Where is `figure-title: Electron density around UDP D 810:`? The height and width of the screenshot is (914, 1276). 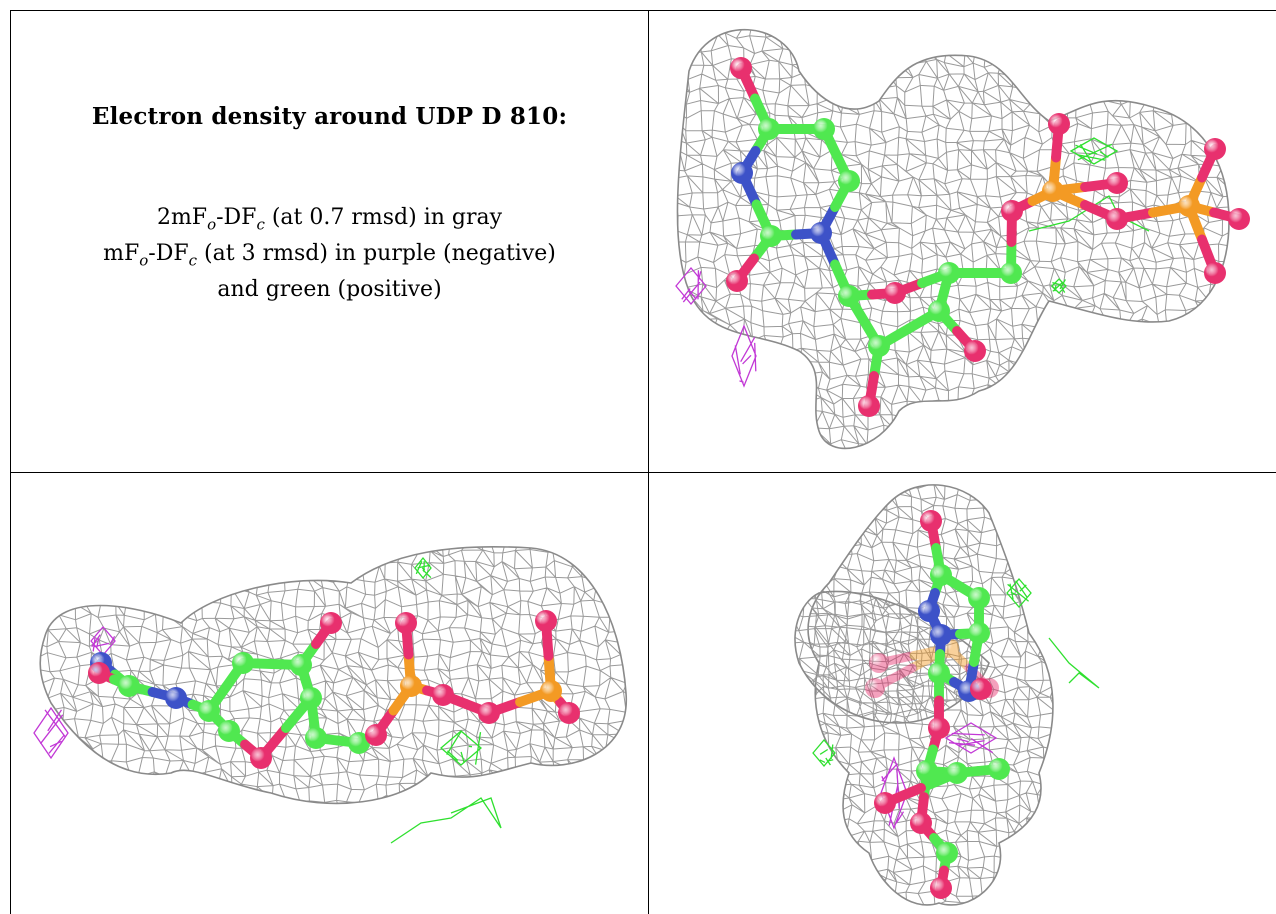
figure-title: Electron density around UDP D 810: is located at coordinates (329, 116).